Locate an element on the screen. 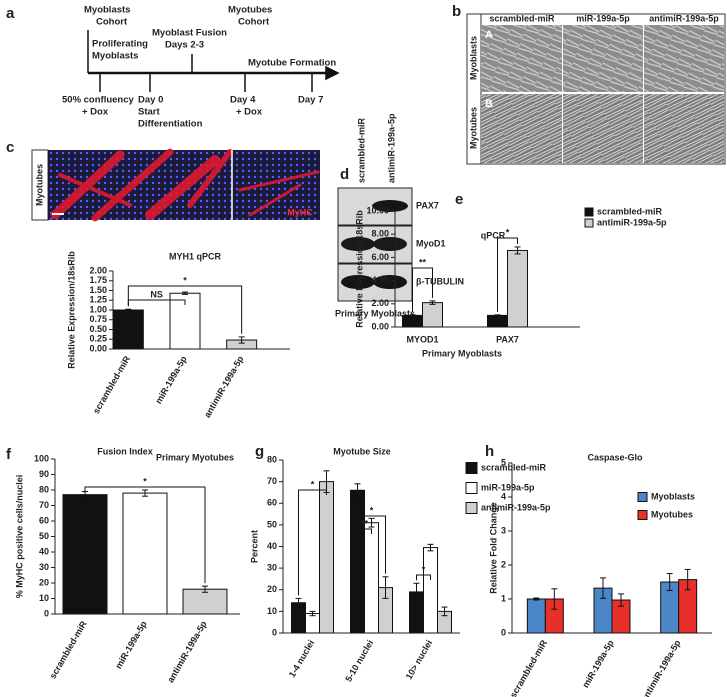 This screenshot has height=697, width=727. legend-label: Myotubes is located at coordinates (672, 514).